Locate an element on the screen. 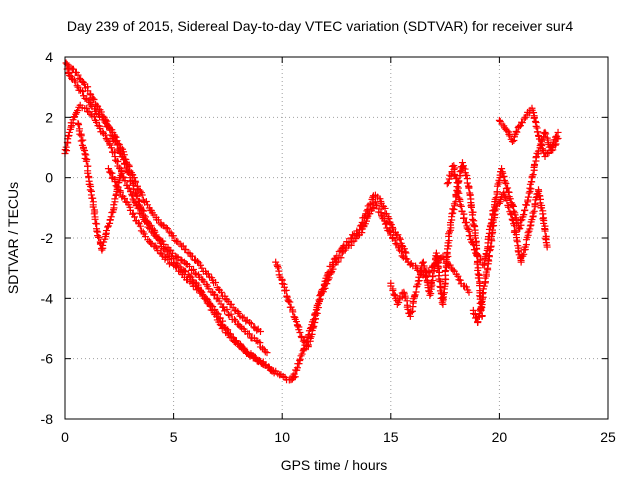 Image resolution: width=640 pixels, height=480 pixels. y-tick-label: -2 is located at coordinates (47, 238).